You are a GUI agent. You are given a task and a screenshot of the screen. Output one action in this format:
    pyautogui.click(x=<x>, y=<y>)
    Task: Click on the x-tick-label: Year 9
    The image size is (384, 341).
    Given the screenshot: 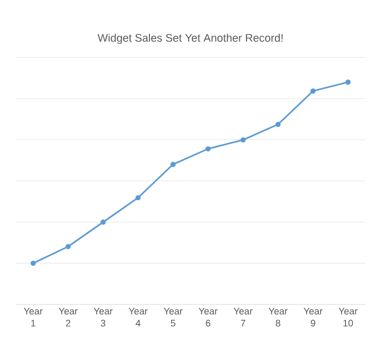 What is the action you would take?
    pyautogui.click(x=313, y=317)
    